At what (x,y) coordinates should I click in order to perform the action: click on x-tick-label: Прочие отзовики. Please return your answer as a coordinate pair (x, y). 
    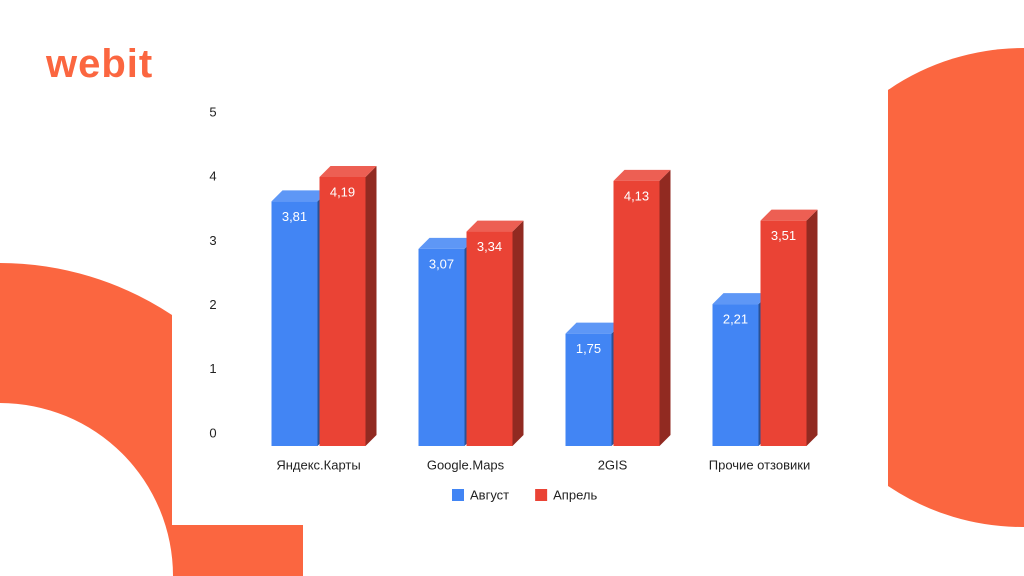
    Looking at the image, I should click on (759, 464).